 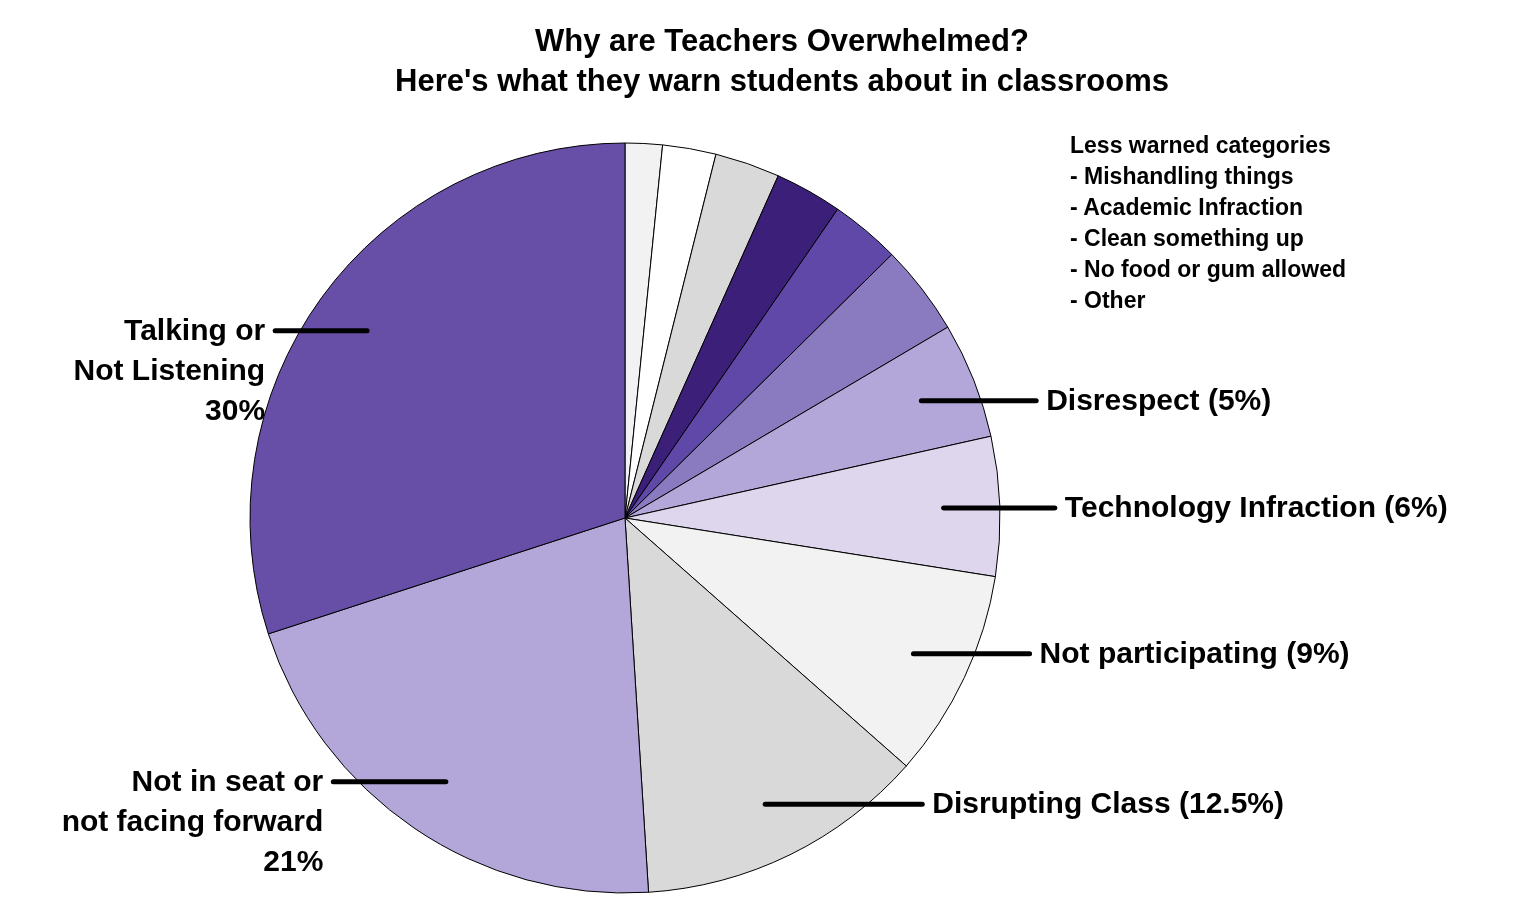 I want to click on slice-label: Disrupting Class (12.5%), so click(x=1108, y=803).